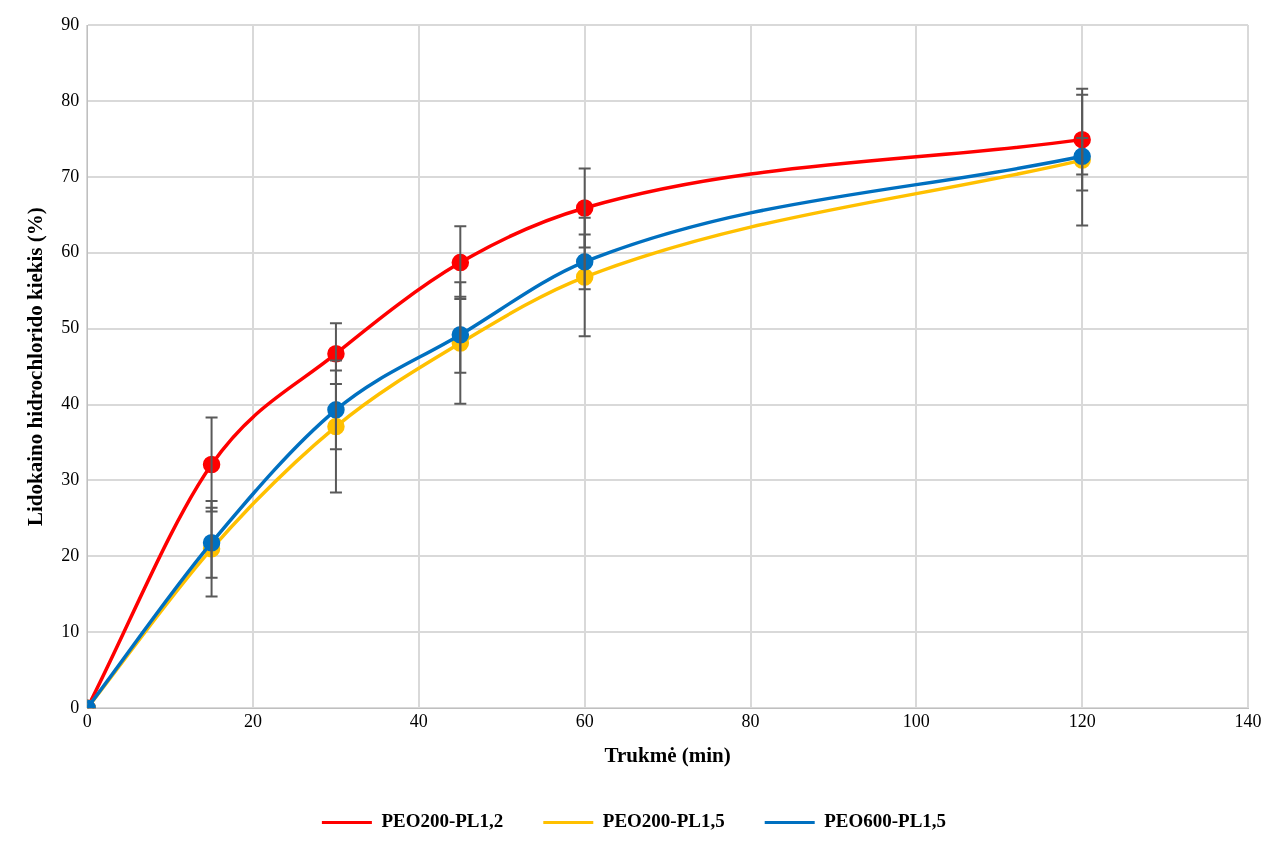 This screenshot has height=852, width=1283. What do you see at coordinates (70, 251) in the screenshot?
I see `y-tick-label: 60` at bounding box center [70, 251].